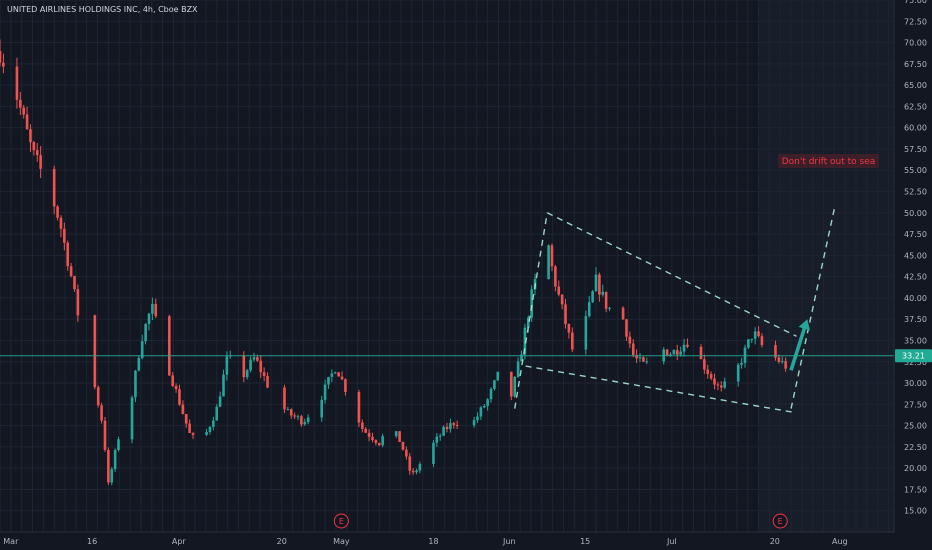  I want to click on y-tick-label: 32.50, so click(915, 362).